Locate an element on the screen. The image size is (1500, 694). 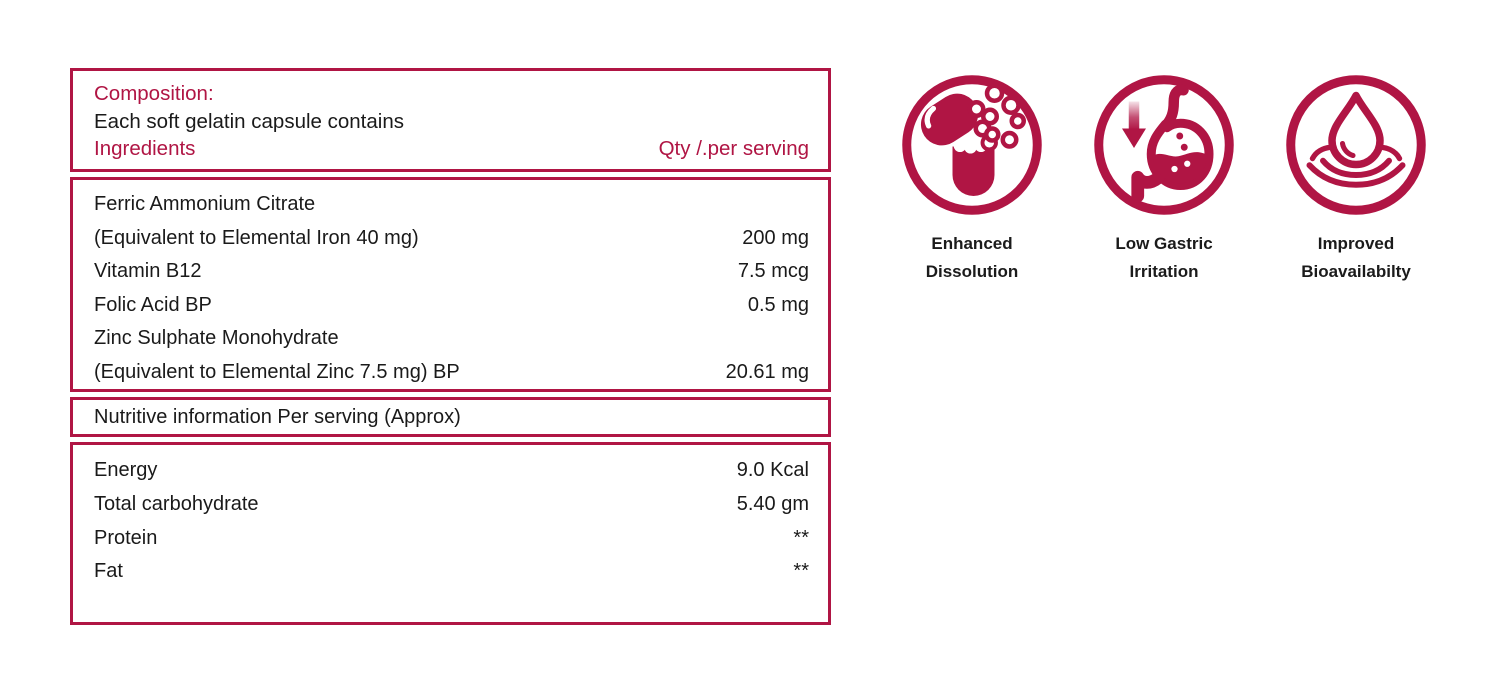
composition-title: Composition: is located at coordinates (154, 93).